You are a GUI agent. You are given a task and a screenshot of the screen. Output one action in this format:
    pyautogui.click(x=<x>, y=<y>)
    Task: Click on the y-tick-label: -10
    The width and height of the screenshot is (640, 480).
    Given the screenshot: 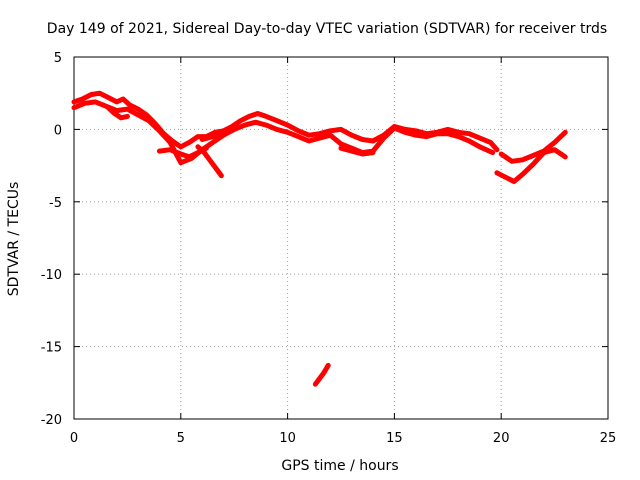 What is the action you would take?
    pyautogui.click(x=51, y=275)
    